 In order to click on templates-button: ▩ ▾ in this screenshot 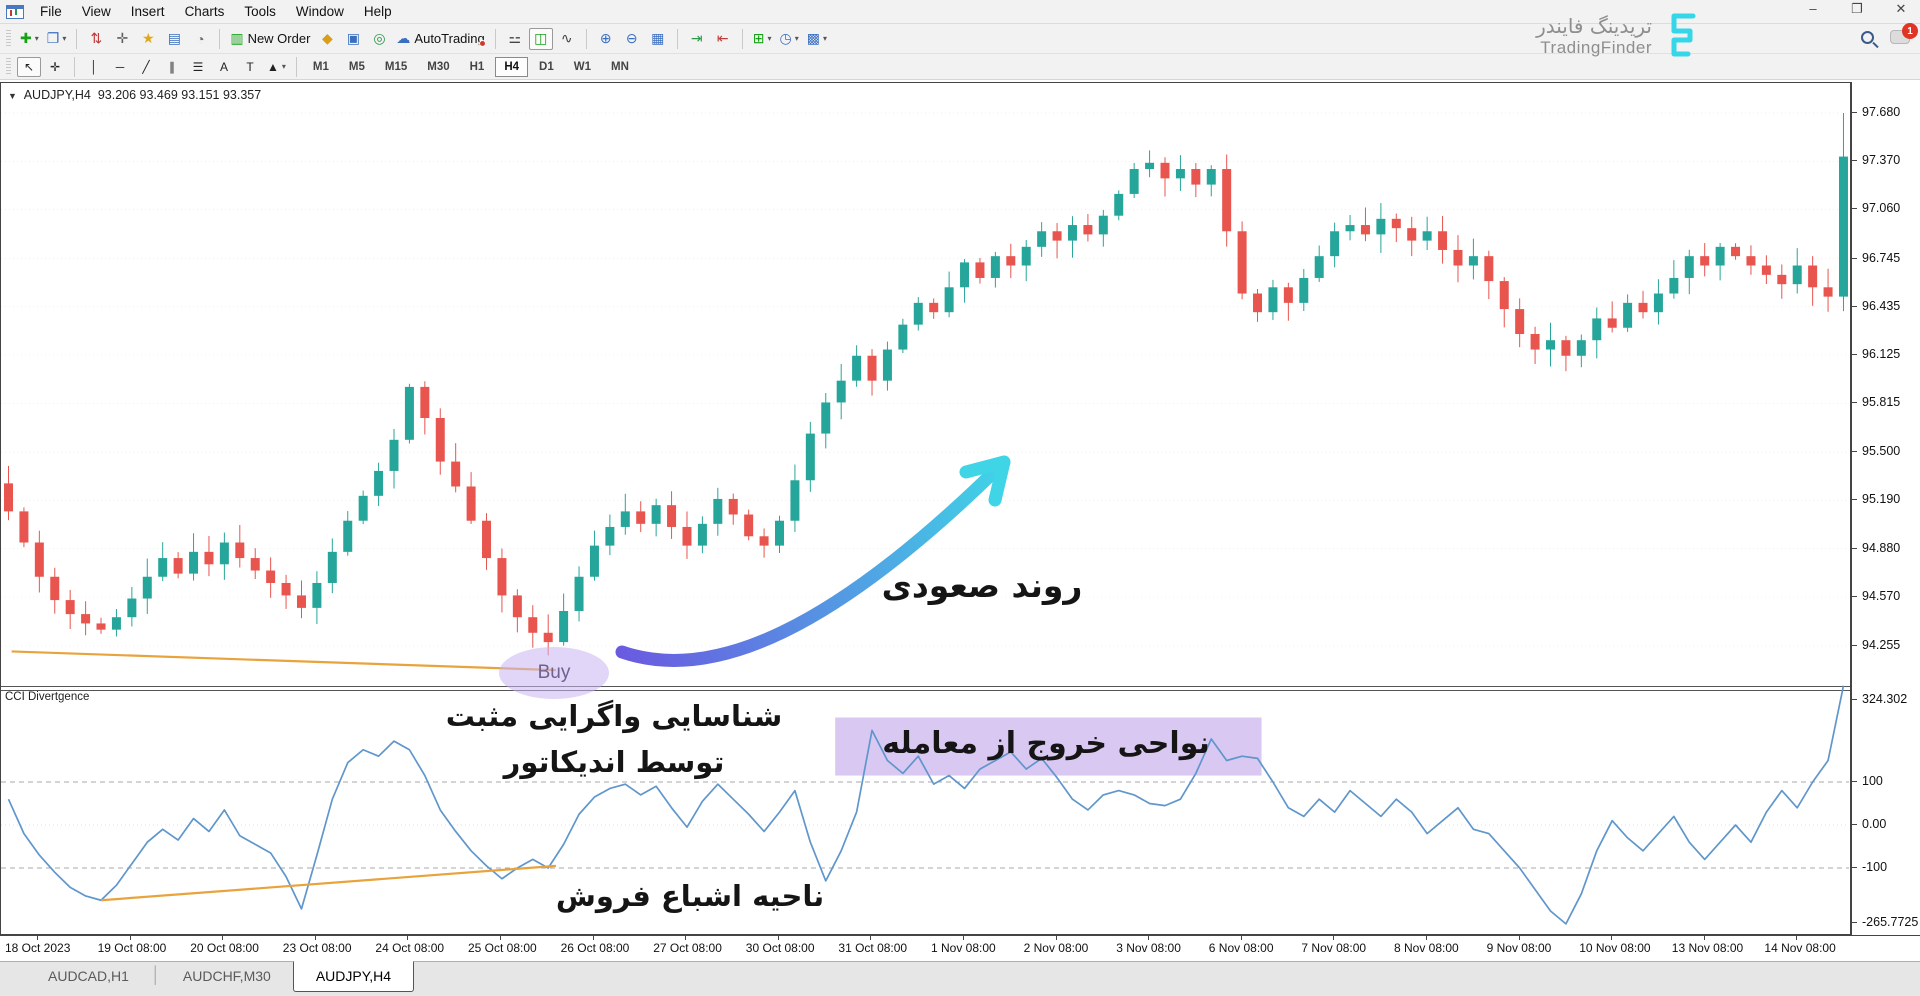, I will do `click(817, 39)`.